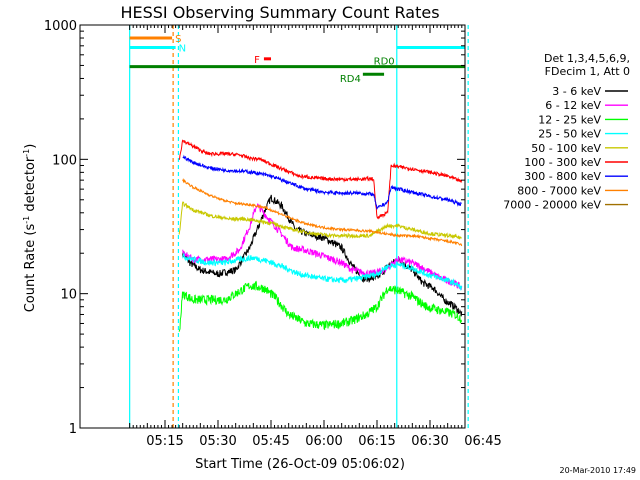 The width and height of the screenshot is (640, 480). Describe the element at coordinates (30, 186) in the screenshot. I see `y-label-part: detector` at that location.